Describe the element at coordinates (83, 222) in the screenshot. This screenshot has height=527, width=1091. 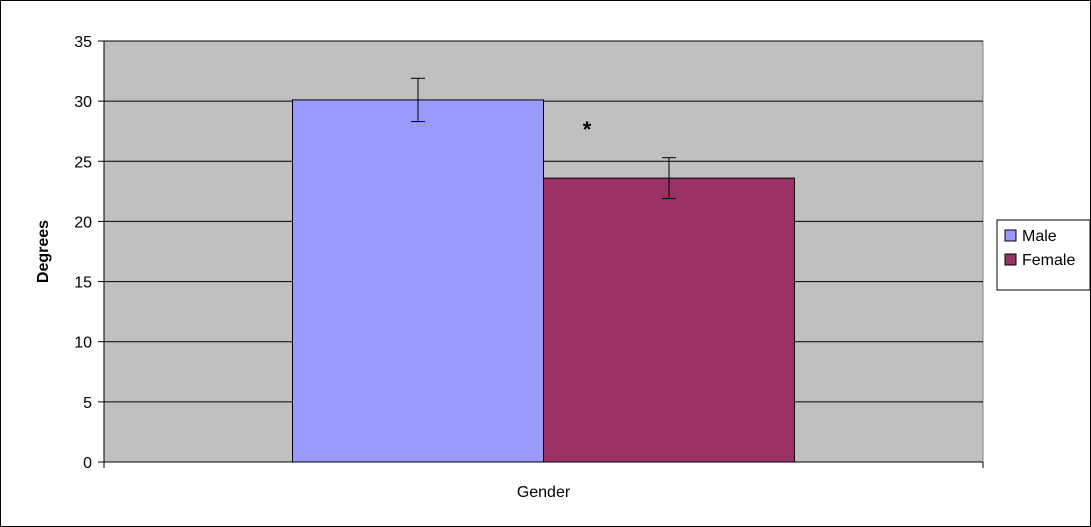
I see `y-tick-label: 20` at that location.